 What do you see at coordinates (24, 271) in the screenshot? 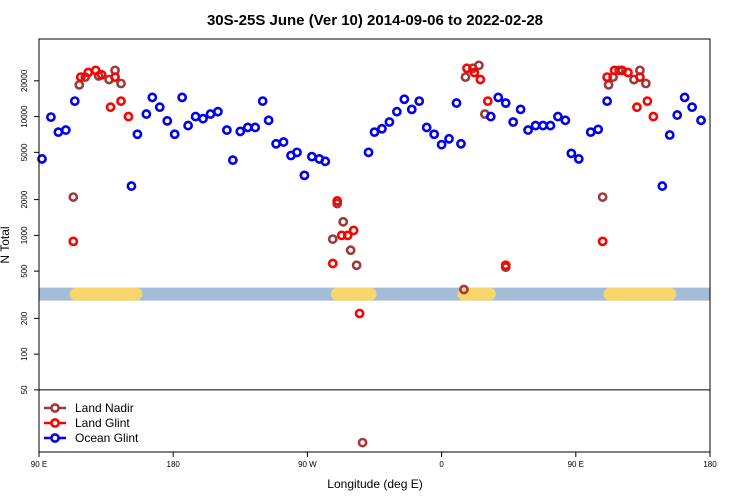
I see `y-tick-label: 500` at bounding box center [24, 271].